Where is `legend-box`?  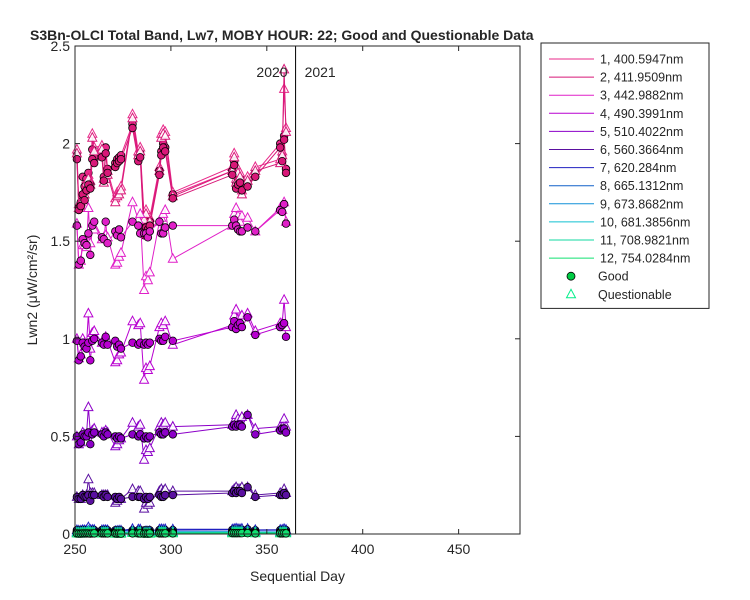
legend-box is located at coordinates (625, 175).